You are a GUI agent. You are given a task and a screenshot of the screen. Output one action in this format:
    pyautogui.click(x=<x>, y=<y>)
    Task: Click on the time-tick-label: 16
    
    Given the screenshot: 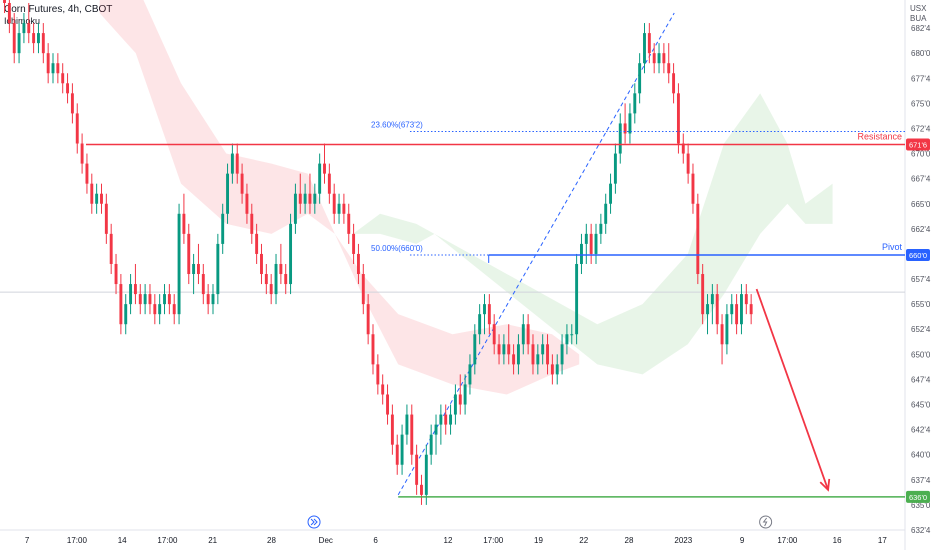 What is the action you would take?
    pyautogui.click(x=837, y=540)
    